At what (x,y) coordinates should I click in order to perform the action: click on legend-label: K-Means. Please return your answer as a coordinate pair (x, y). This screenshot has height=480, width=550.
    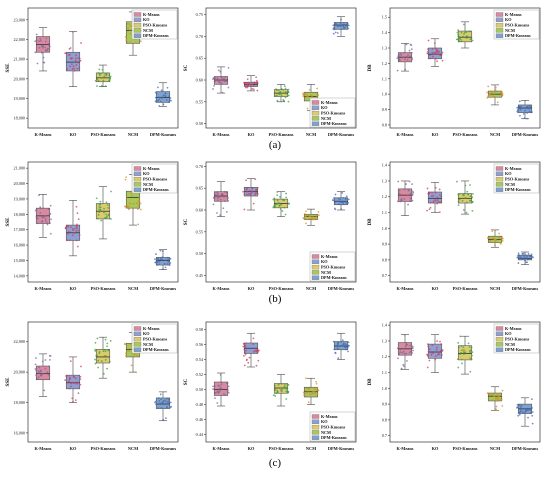
    Looking at the image, I should click on (513, 14).